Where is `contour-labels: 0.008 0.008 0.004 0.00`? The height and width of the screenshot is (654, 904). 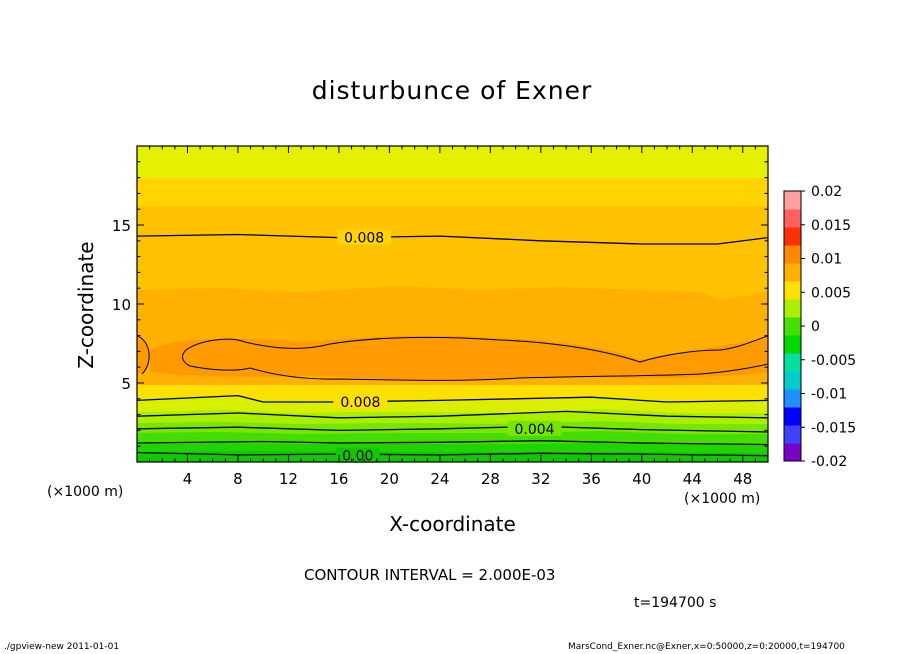
contour-labels: 0.008 0.008 0.004 0.00 is located at coordinates (447, 347).